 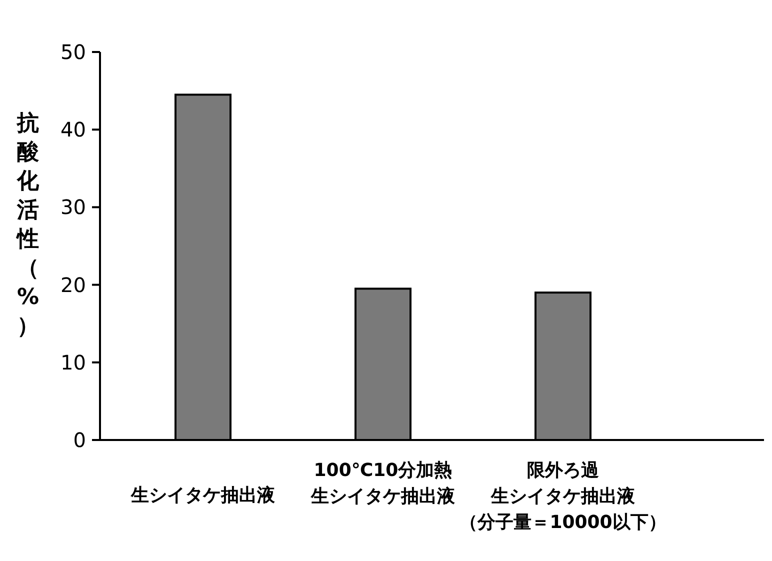 What do you see at coordinates (79, 440) in the screenshot?
I see `y-tick-label: 0` at bounding box center [79, 440].